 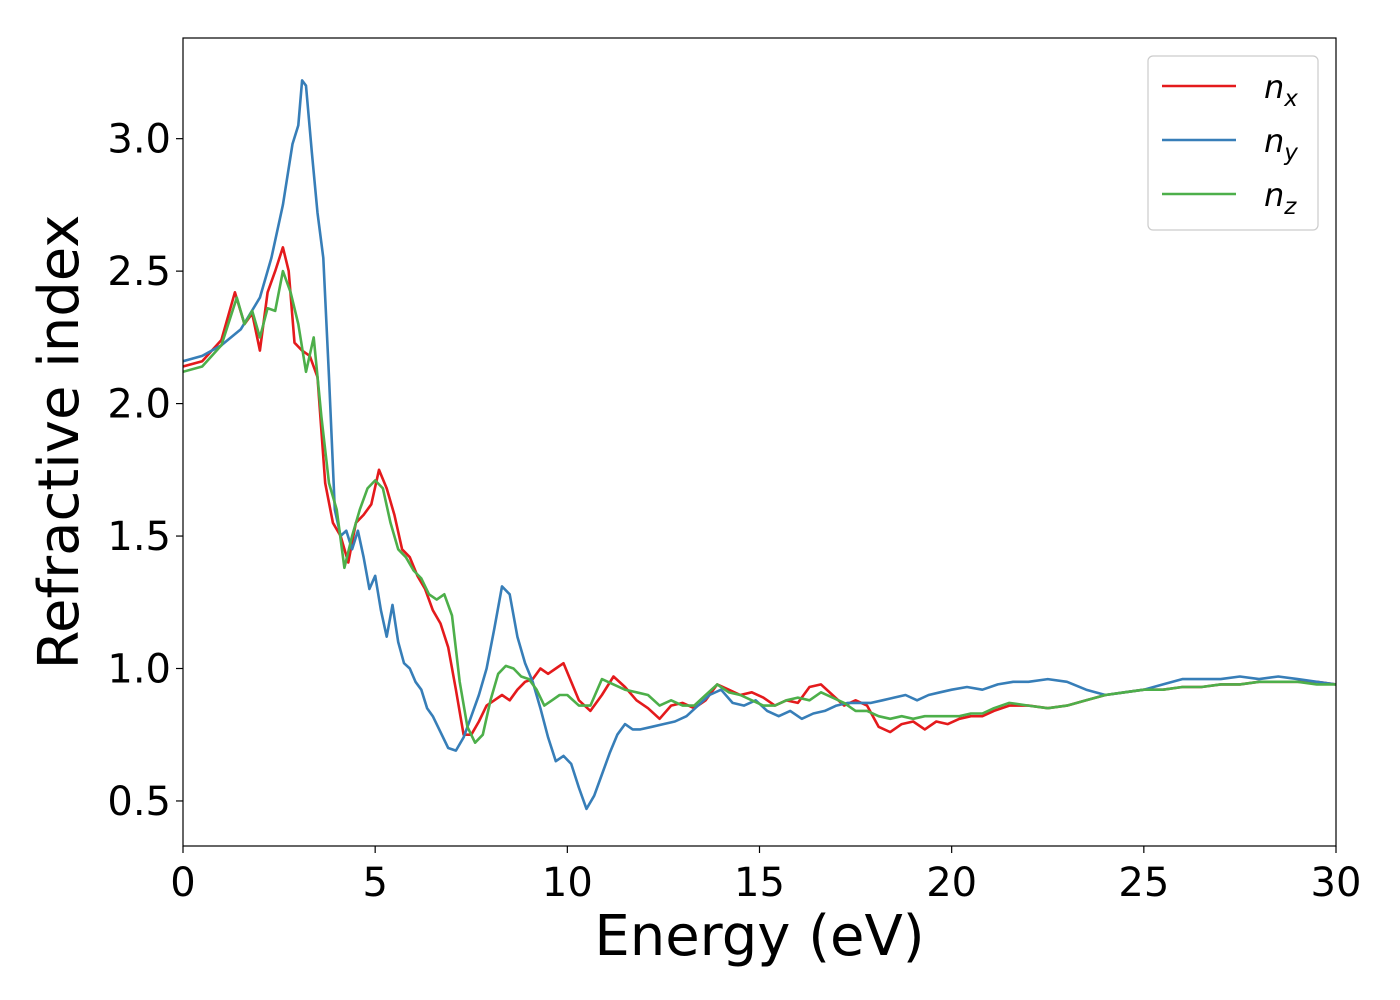 I want to click on x-axis: 0 5 10 15 20 25 30, so click(x=765, y=876).